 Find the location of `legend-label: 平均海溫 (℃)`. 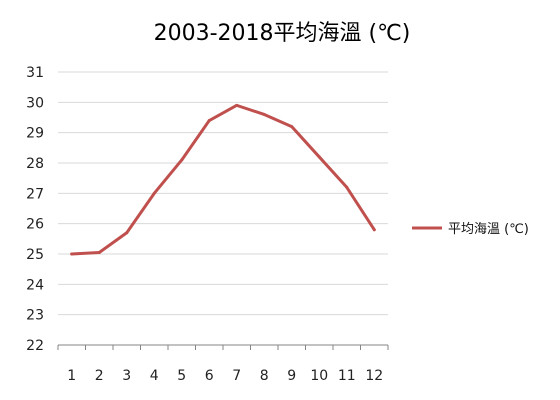

legend-label: 平均海溫 (℃) is located at coordinates (488, 229).